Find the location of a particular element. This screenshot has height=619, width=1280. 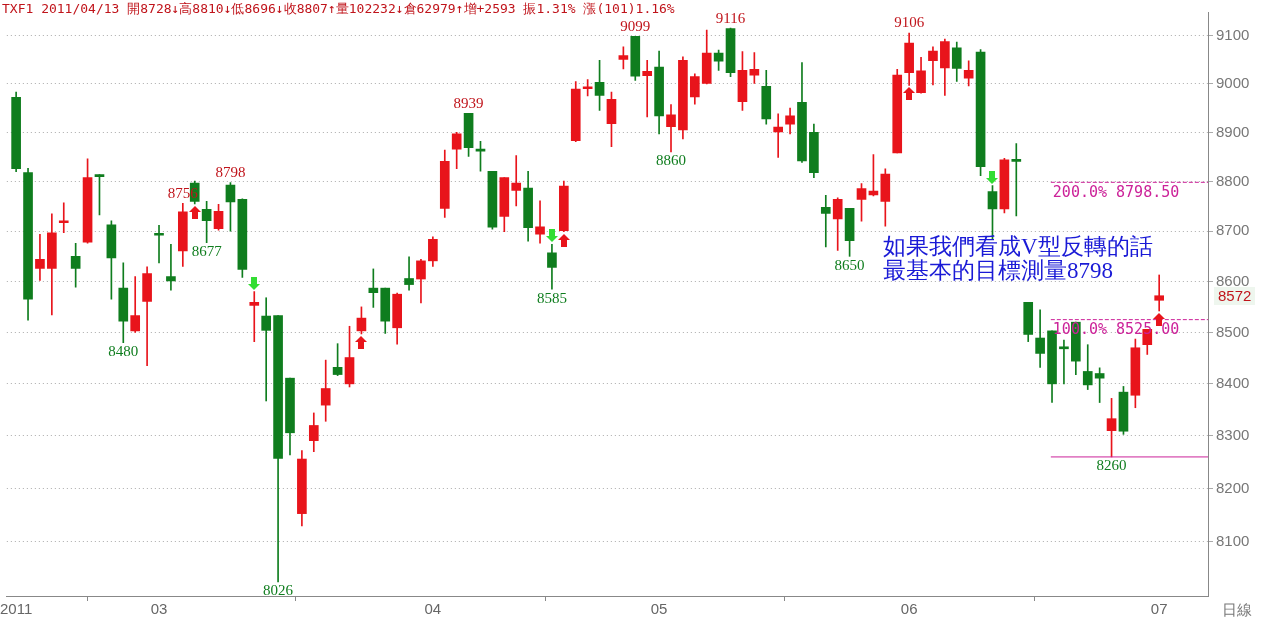

y-tick-label: 8200 is located at coordinates (1233, 487).